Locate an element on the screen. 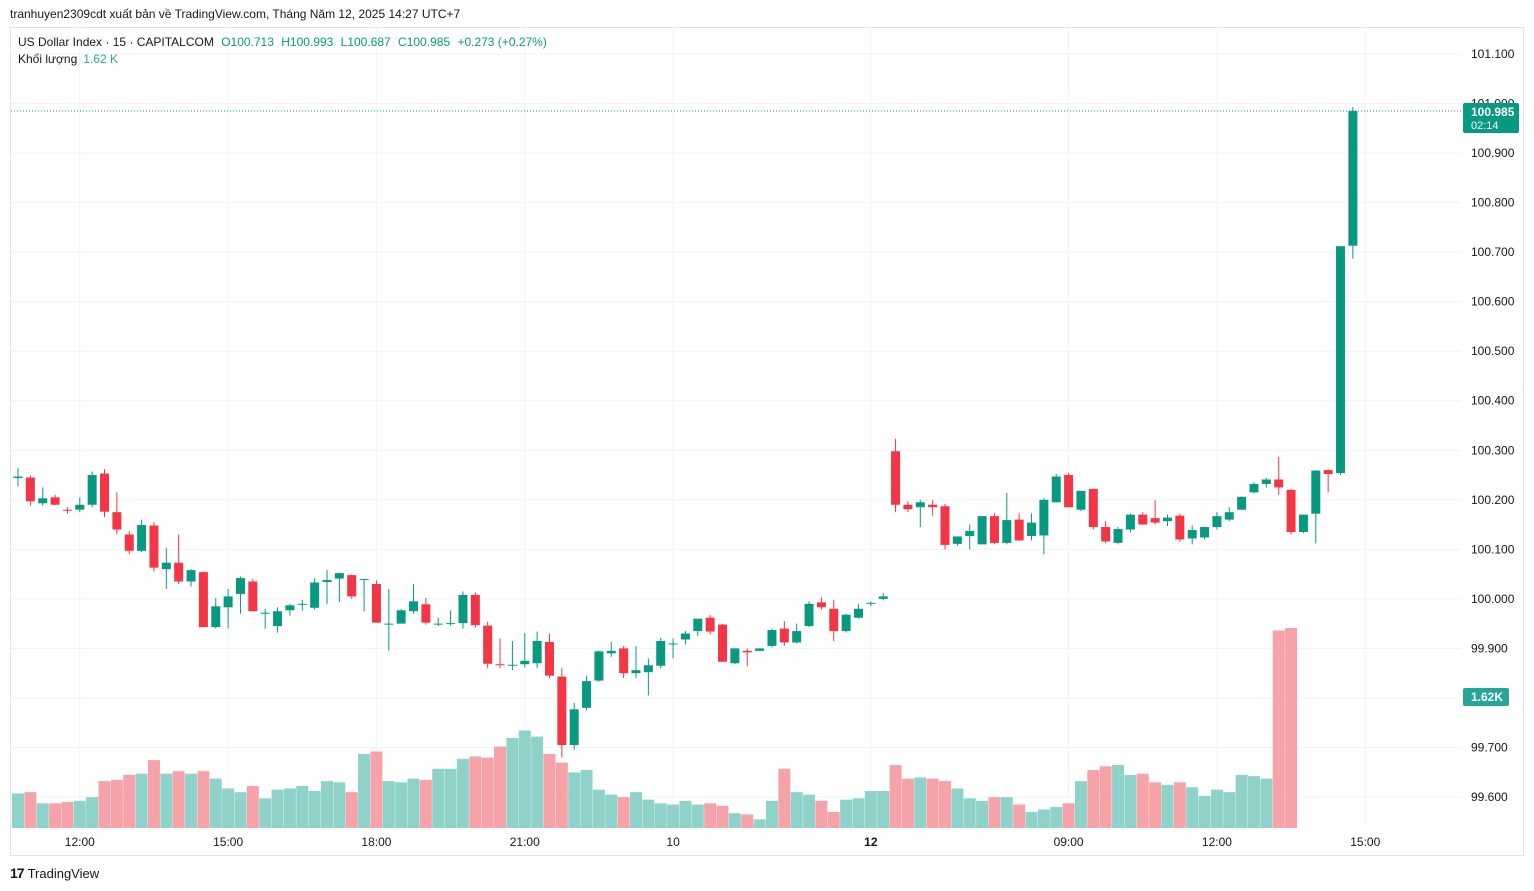 Image resolution: width=1534 pixels, height=891 pixels. tradingview-footer: 17 TradingView is located at coordinates (54, 873).